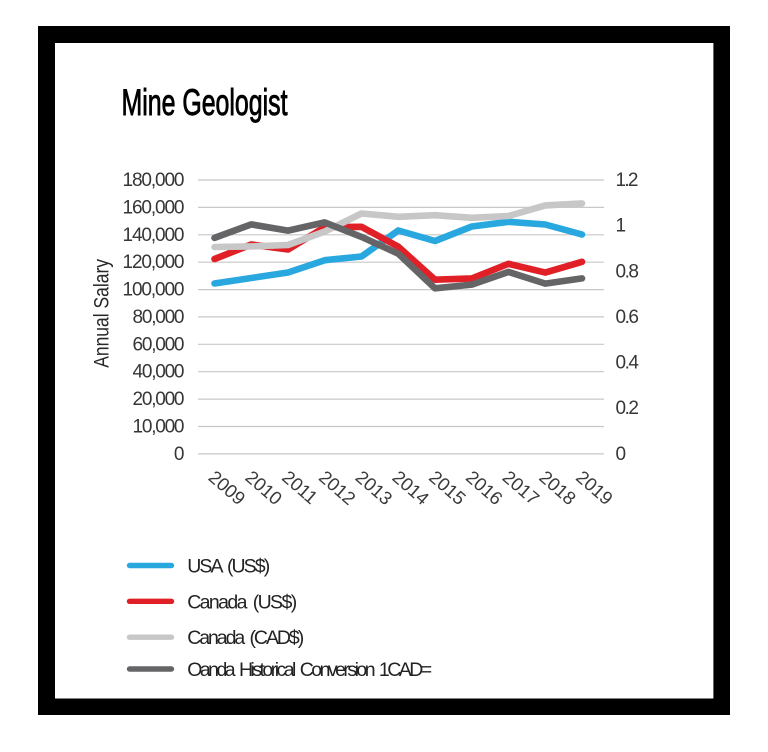  What do you see at coordinates (159, 344) in the screenshot?
I see `svg-text: 60,000` at bounding box center [159, 344].